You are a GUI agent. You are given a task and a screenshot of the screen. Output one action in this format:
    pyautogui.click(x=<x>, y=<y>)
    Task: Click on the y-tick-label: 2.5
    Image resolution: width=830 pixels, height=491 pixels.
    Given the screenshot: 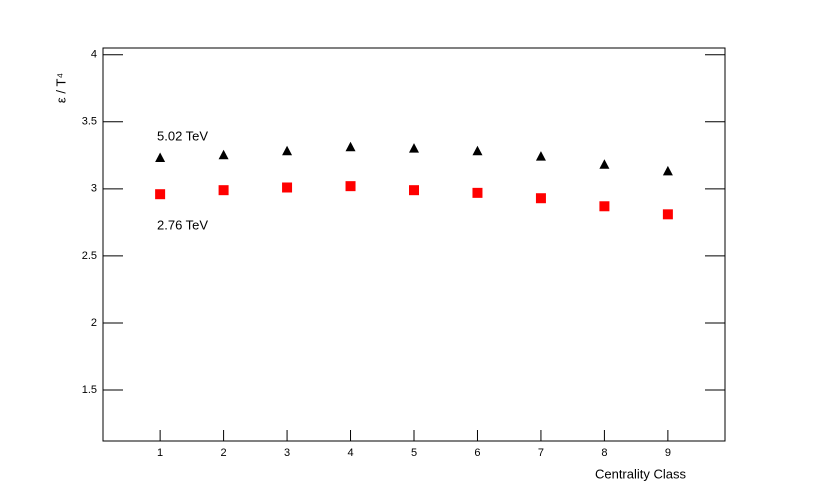 What is the action you would take?
    pyautogui.click(x=89, y=256)
    